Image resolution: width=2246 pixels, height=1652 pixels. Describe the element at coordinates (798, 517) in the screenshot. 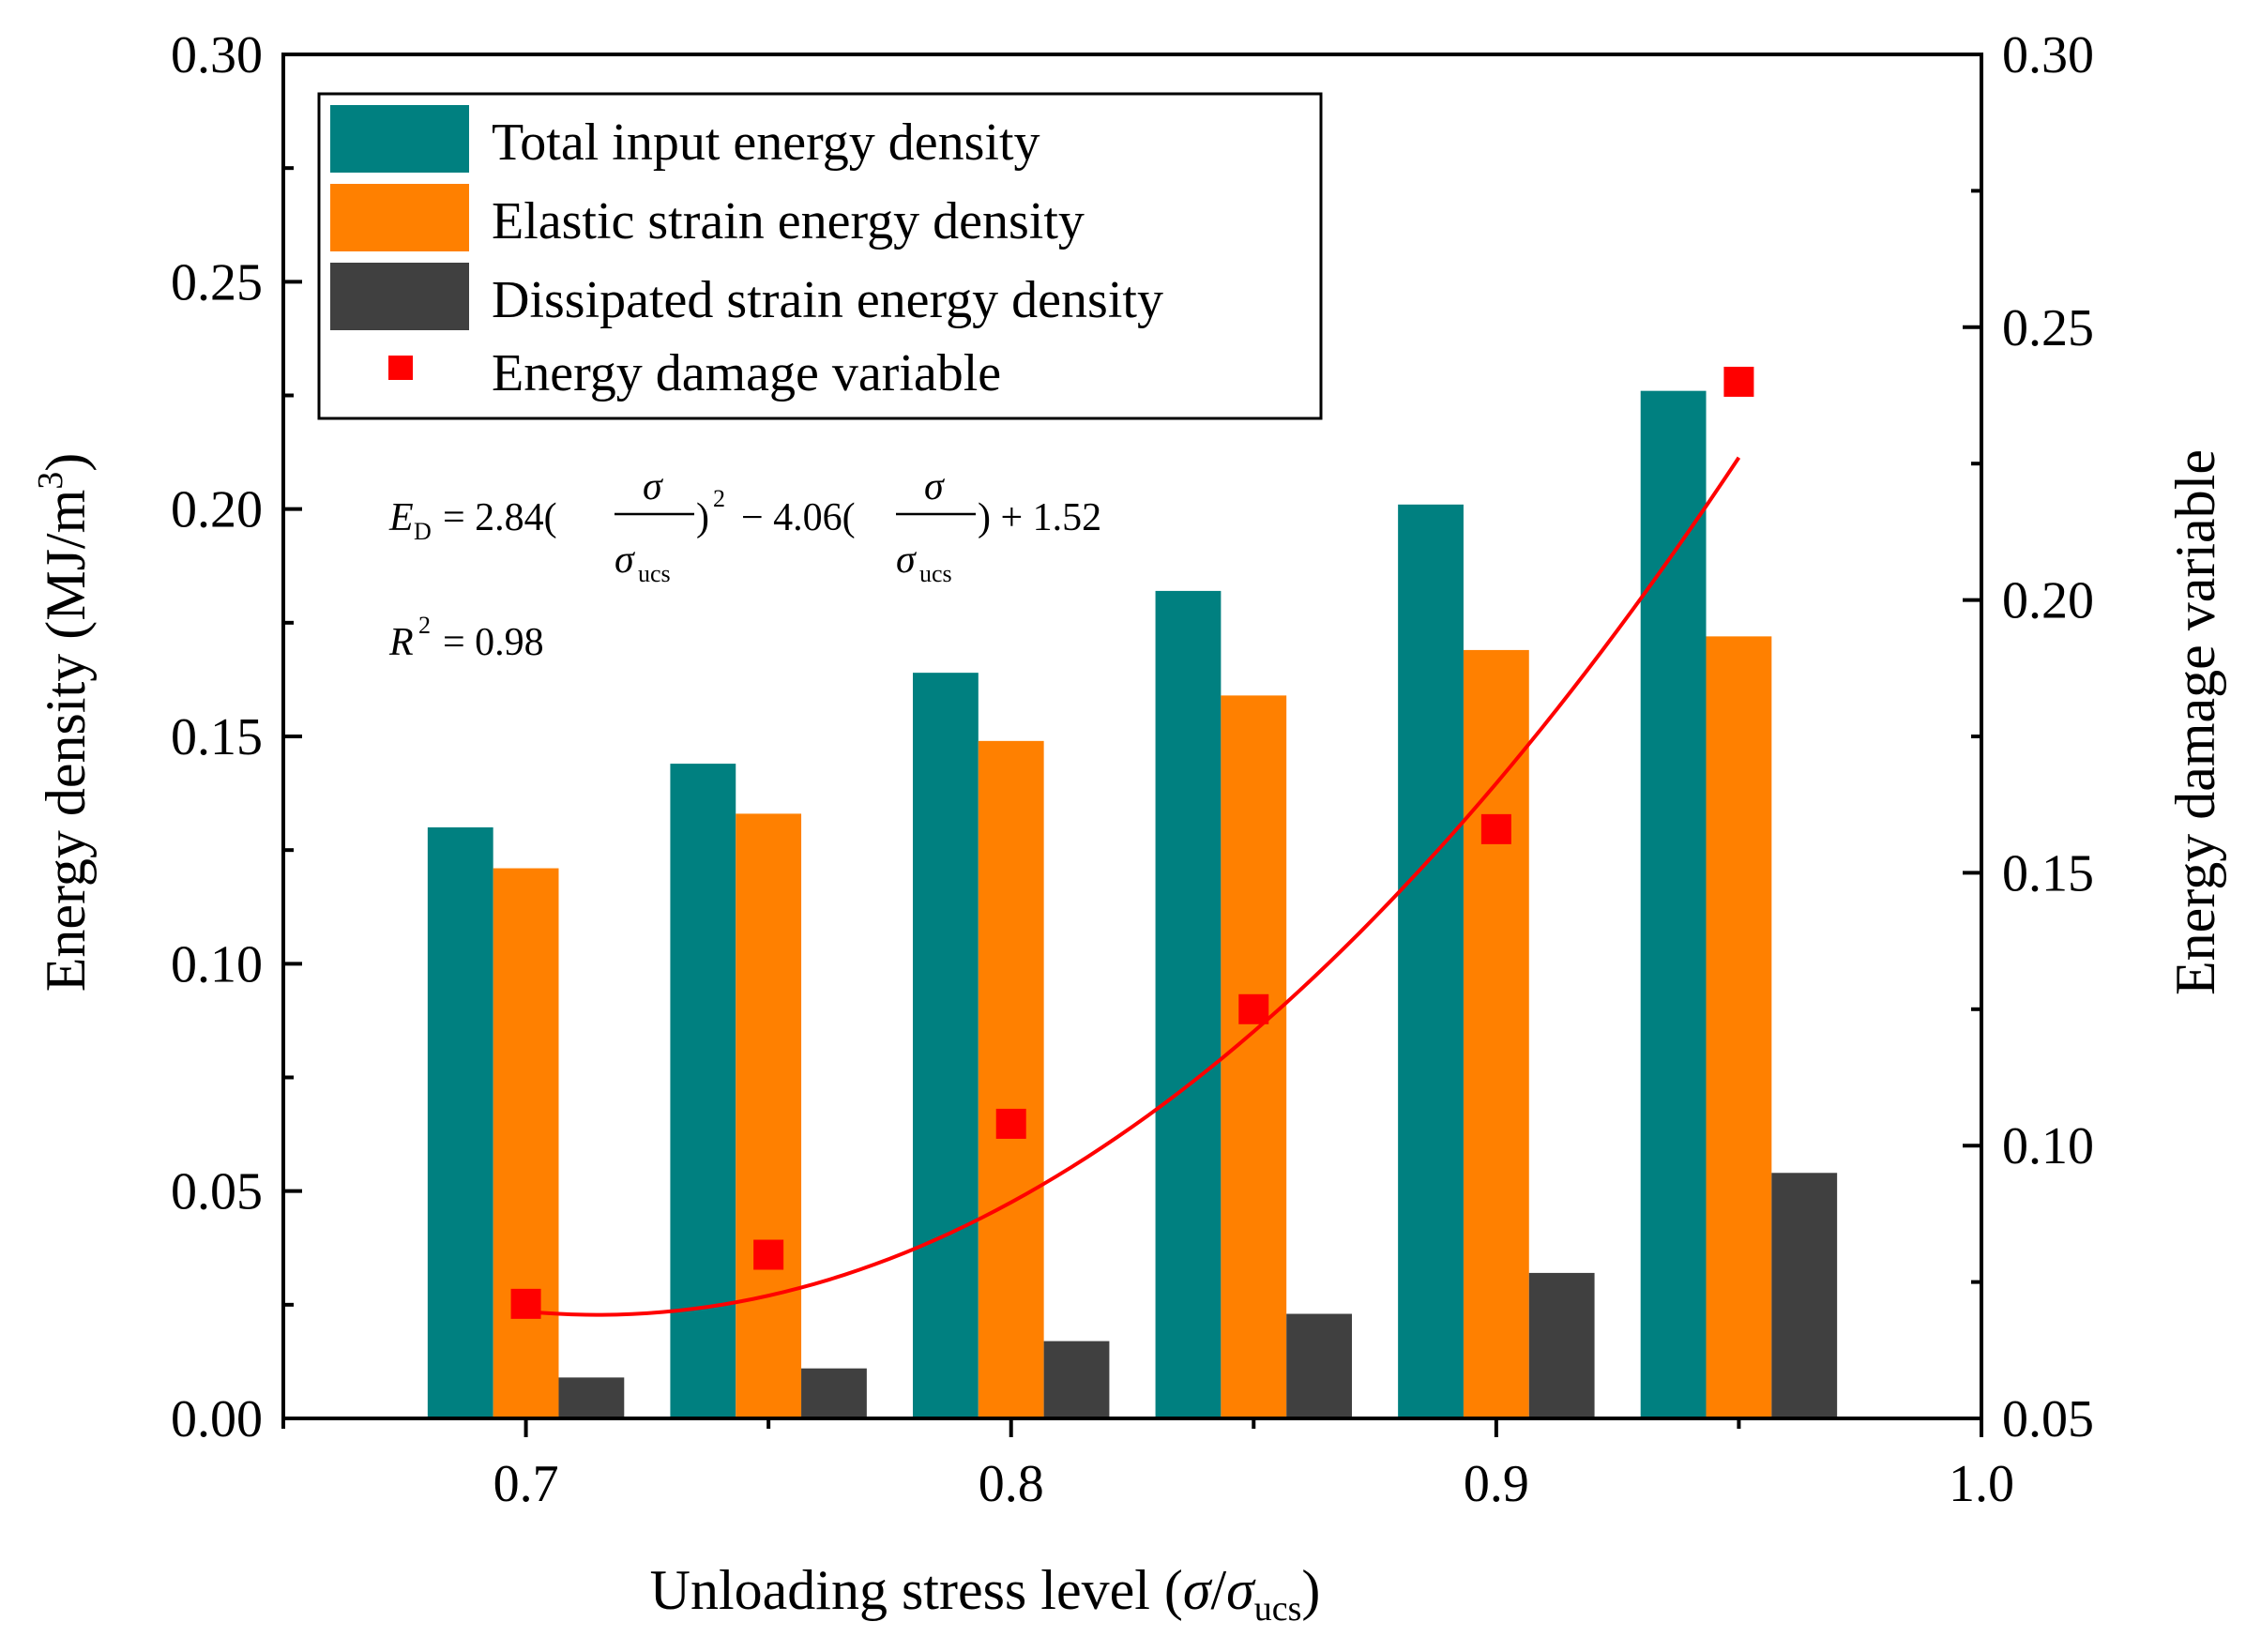

I see `eq-part2: − 4.06(` at that location.